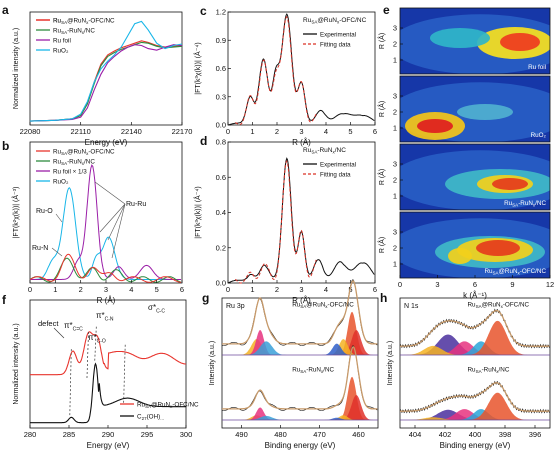 Image resolution: width=554 pixels, height=458 pixels. Describe the element at coordinates (182, 131) in the screenshot. I see `x-tick-label: 22170` at that location.